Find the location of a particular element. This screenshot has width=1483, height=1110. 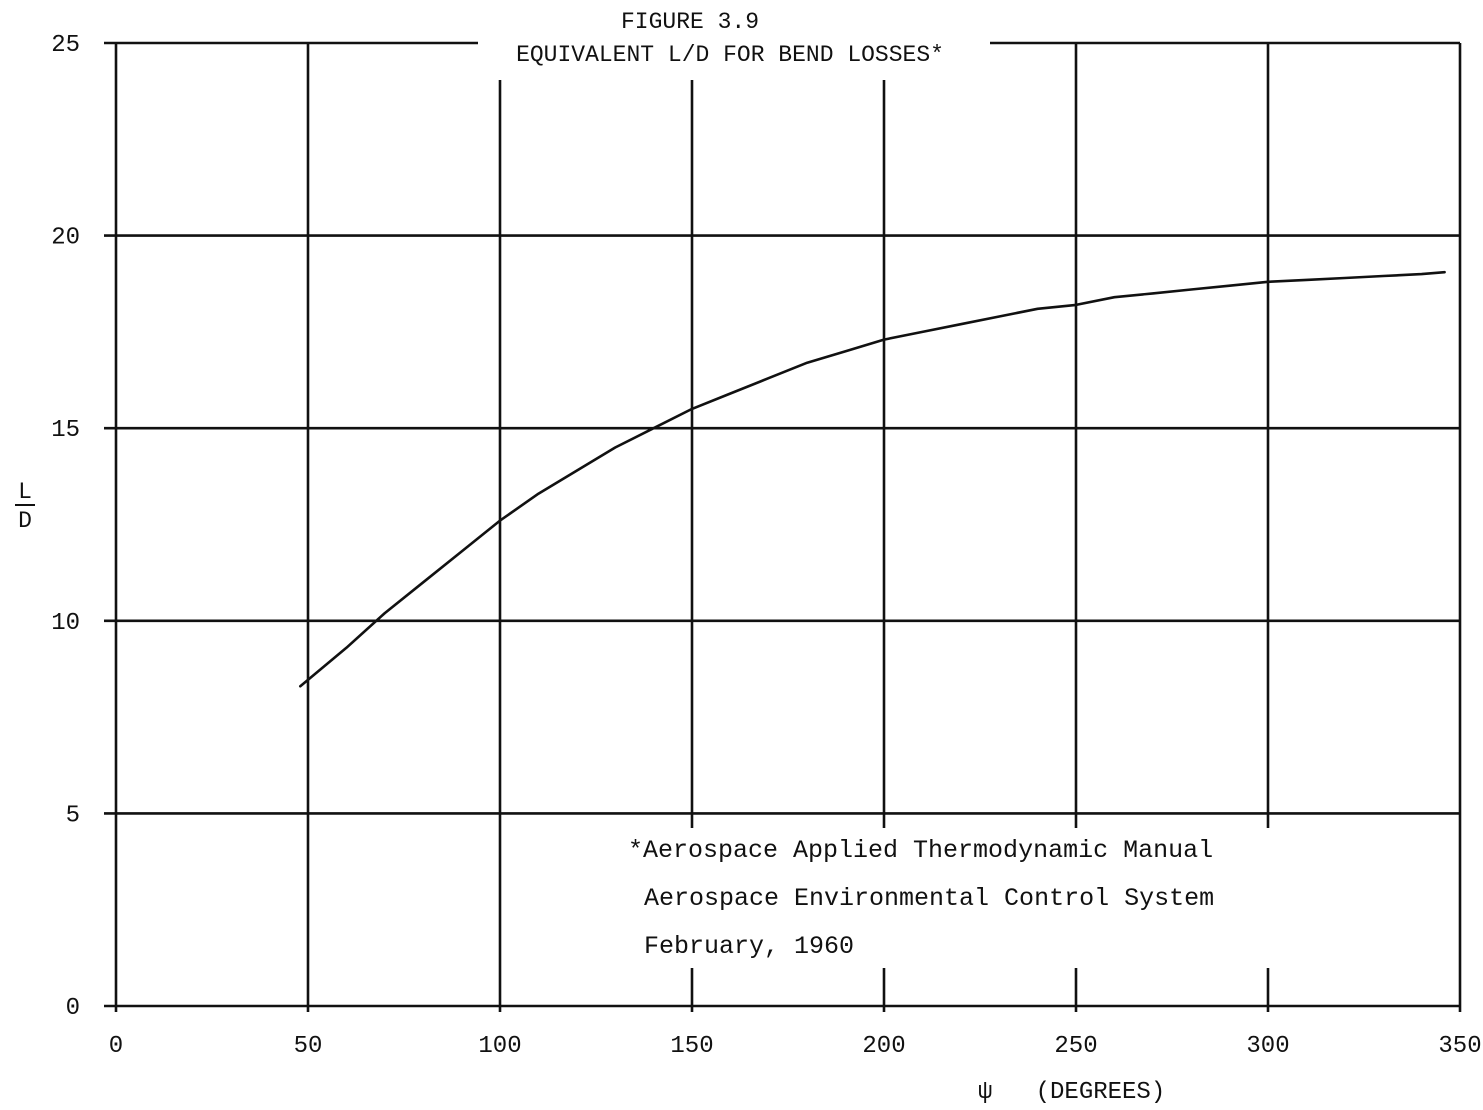

source-note-line-3: February, 1960 is located at coordinates (749, 946).